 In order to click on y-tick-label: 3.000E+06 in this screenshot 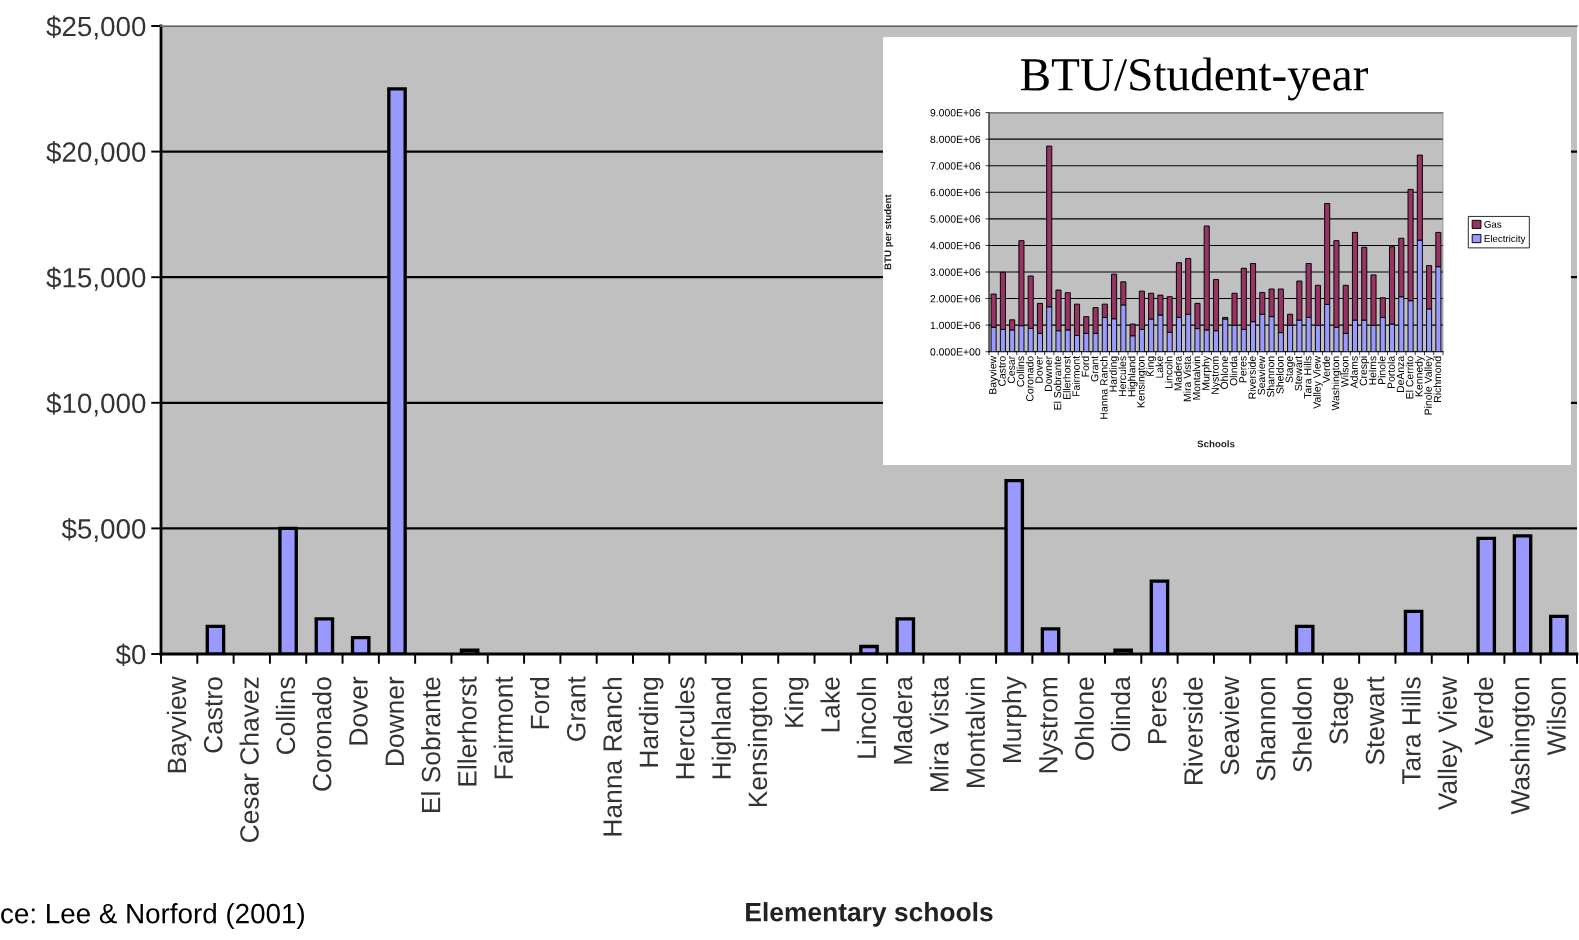, I will do `click(955, 272)`.